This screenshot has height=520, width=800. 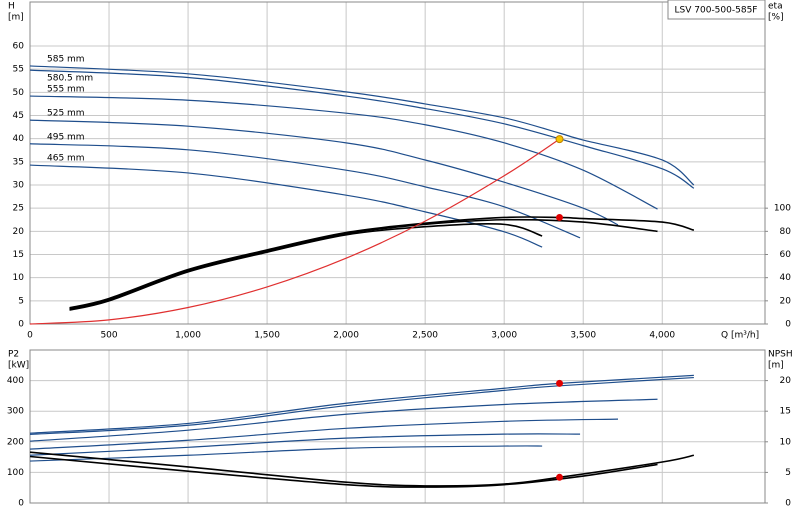 What do you see at coordinates (786, 255) in the screenshot?
I see `y2-tick-label: 60` at bounding box center [786, 255].